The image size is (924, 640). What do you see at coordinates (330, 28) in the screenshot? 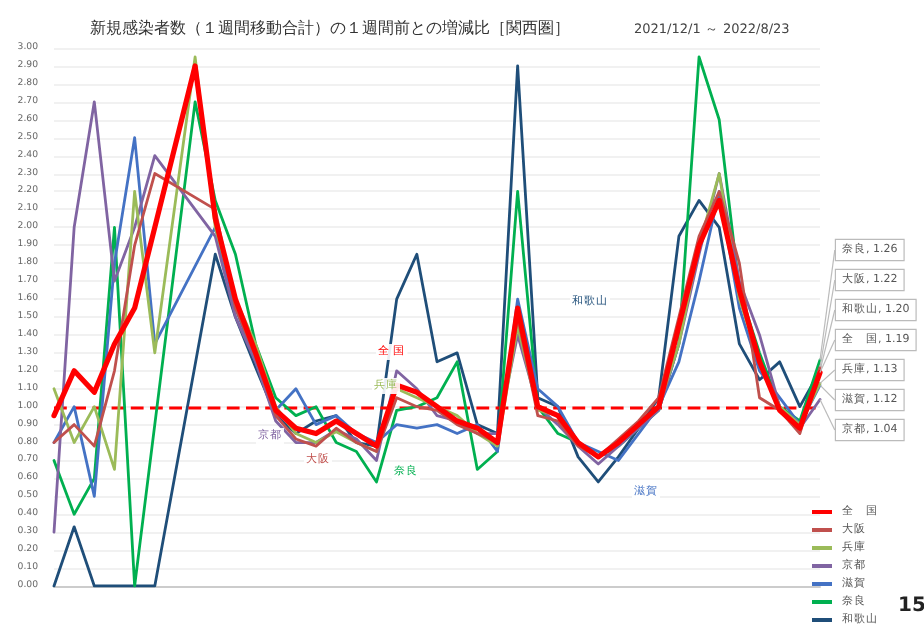
I see `chart-title: 新規感染者数（１週間移動合計）の１週間前との増減比［関西圏］` at bounding box center [330, 28].